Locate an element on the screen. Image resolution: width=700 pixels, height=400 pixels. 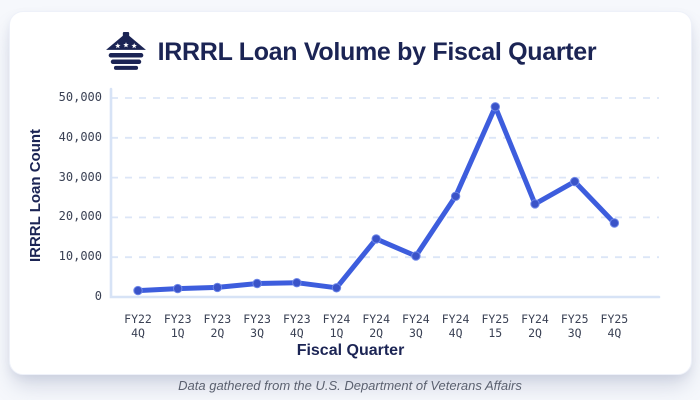
x-tick-line: FY22 is located at coordinates (138, 319).